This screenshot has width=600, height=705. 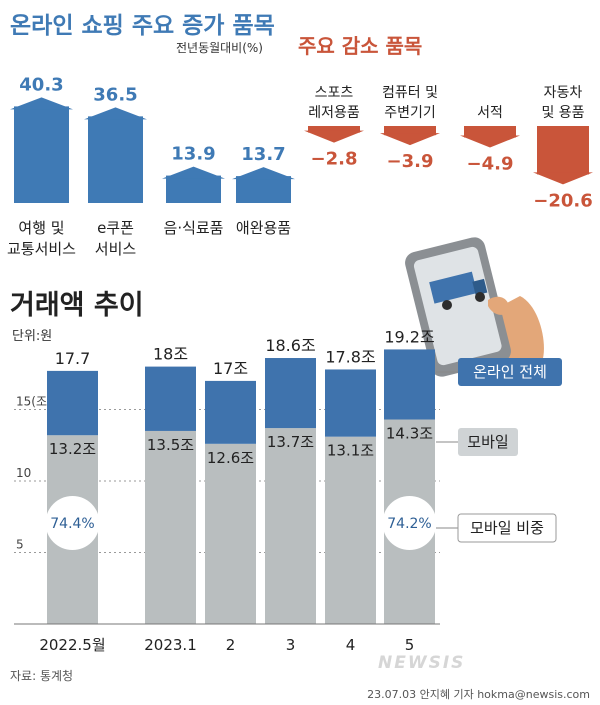 I want to click on total-value-label: 18조, so click(x=170, y=354).